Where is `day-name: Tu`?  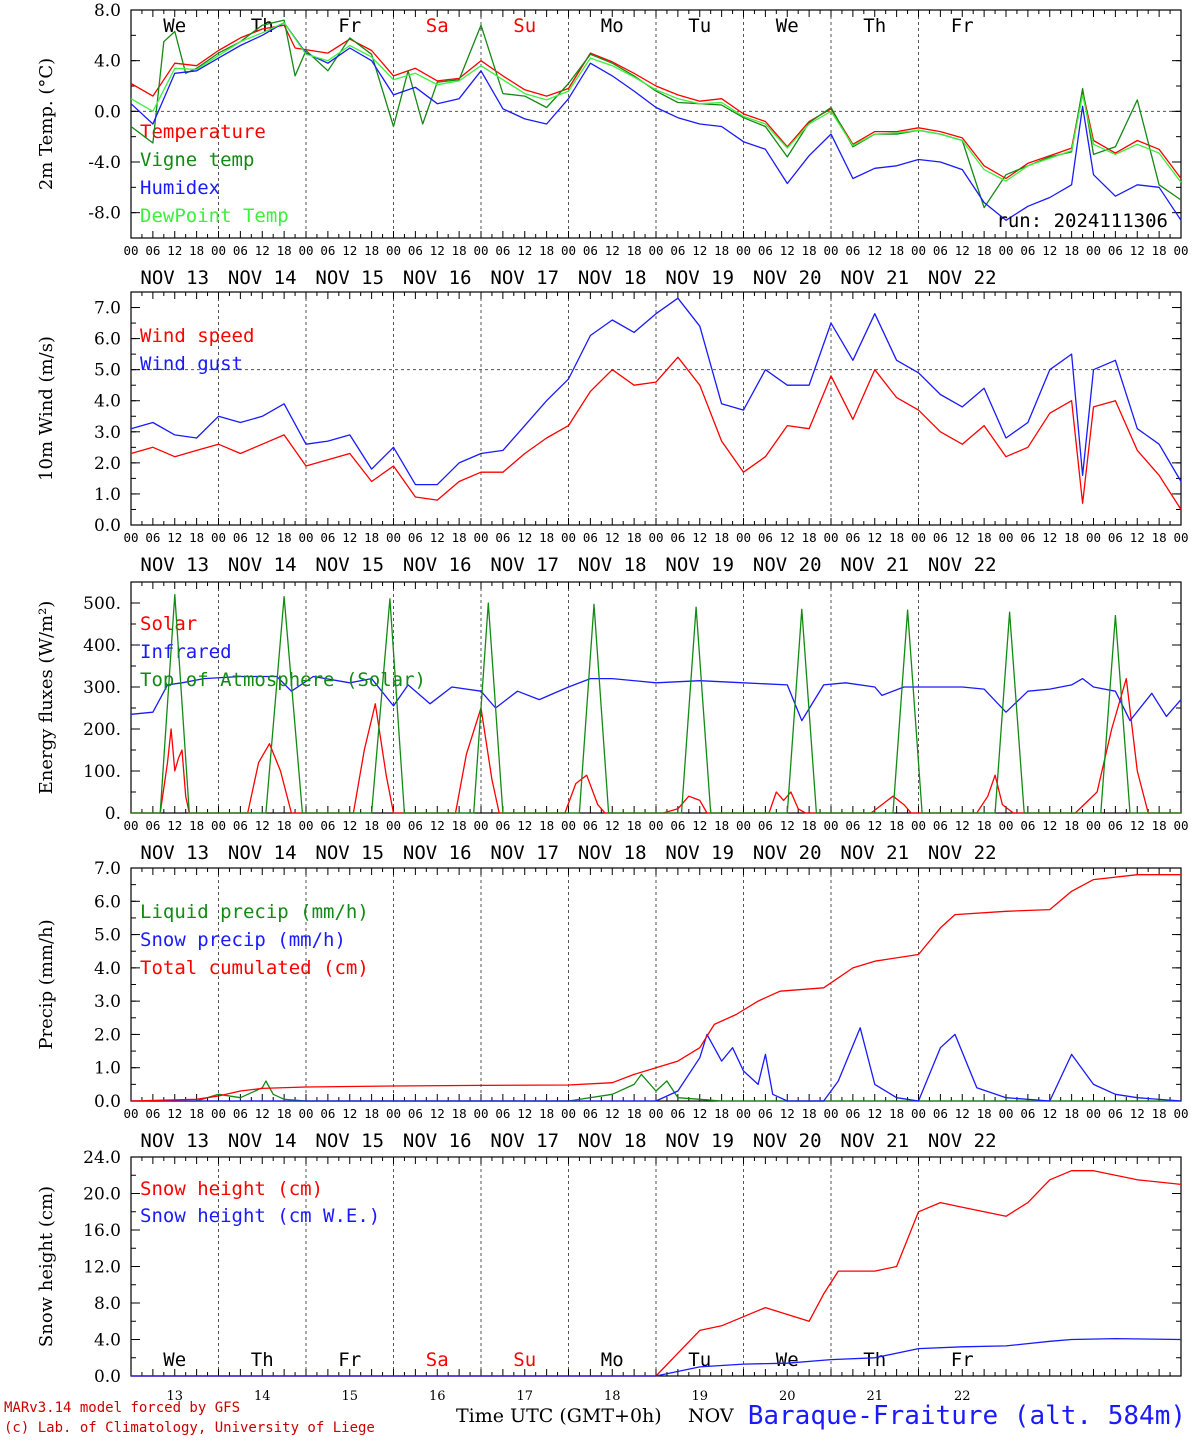 day-name: Tu is located at coordinates (699, 1360).